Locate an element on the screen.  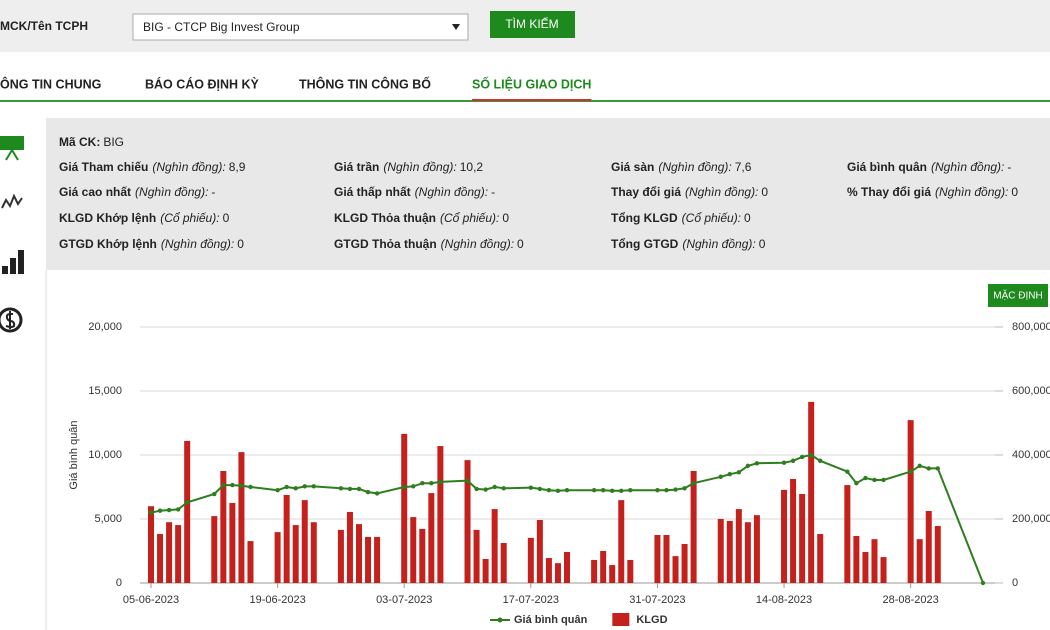
y2-tick-label: 600,000 is located at coordinates (1031, 391).